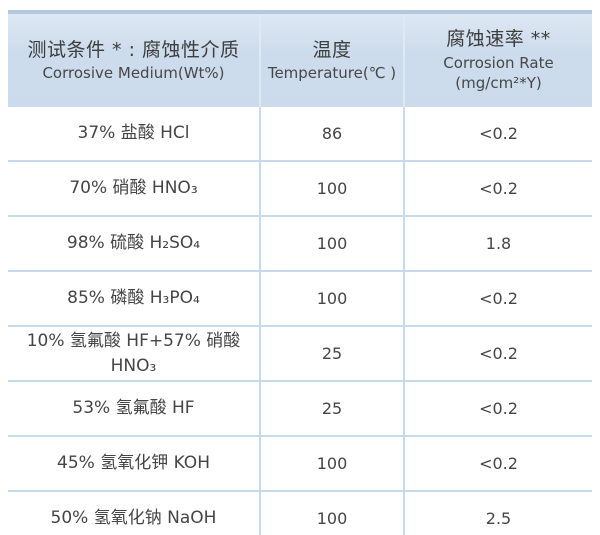 This screenshot has width=600, height=535. Describe the element at coordinates (497, 512) in the screenshot. I see `cell-rate: 2.5` at that location.